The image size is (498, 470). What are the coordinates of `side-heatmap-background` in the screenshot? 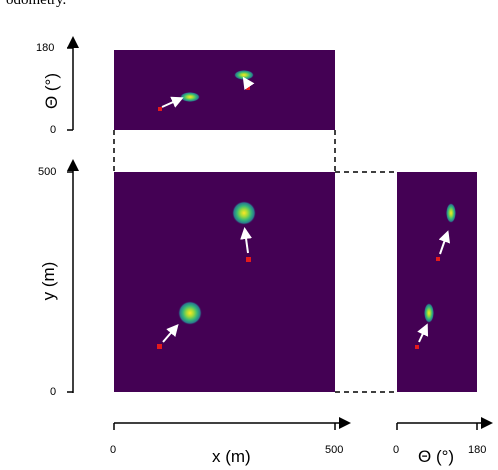 It's located at (437, 282).